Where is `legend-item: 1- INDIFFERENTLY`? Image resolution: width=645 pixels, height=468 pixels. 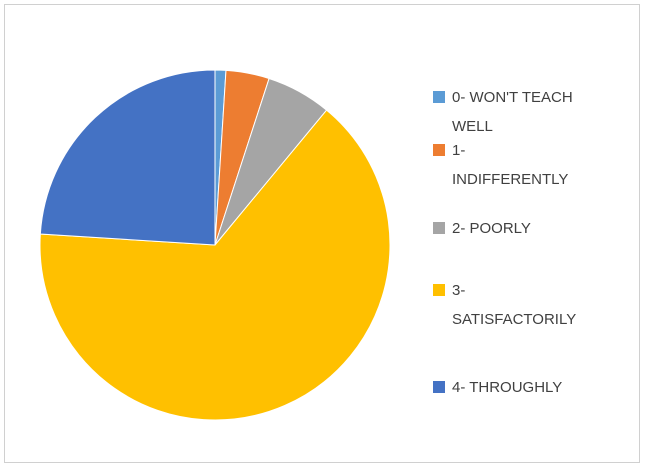 legend-item: 1- INDIFFERENTLY is located at coordinates (508, 165).